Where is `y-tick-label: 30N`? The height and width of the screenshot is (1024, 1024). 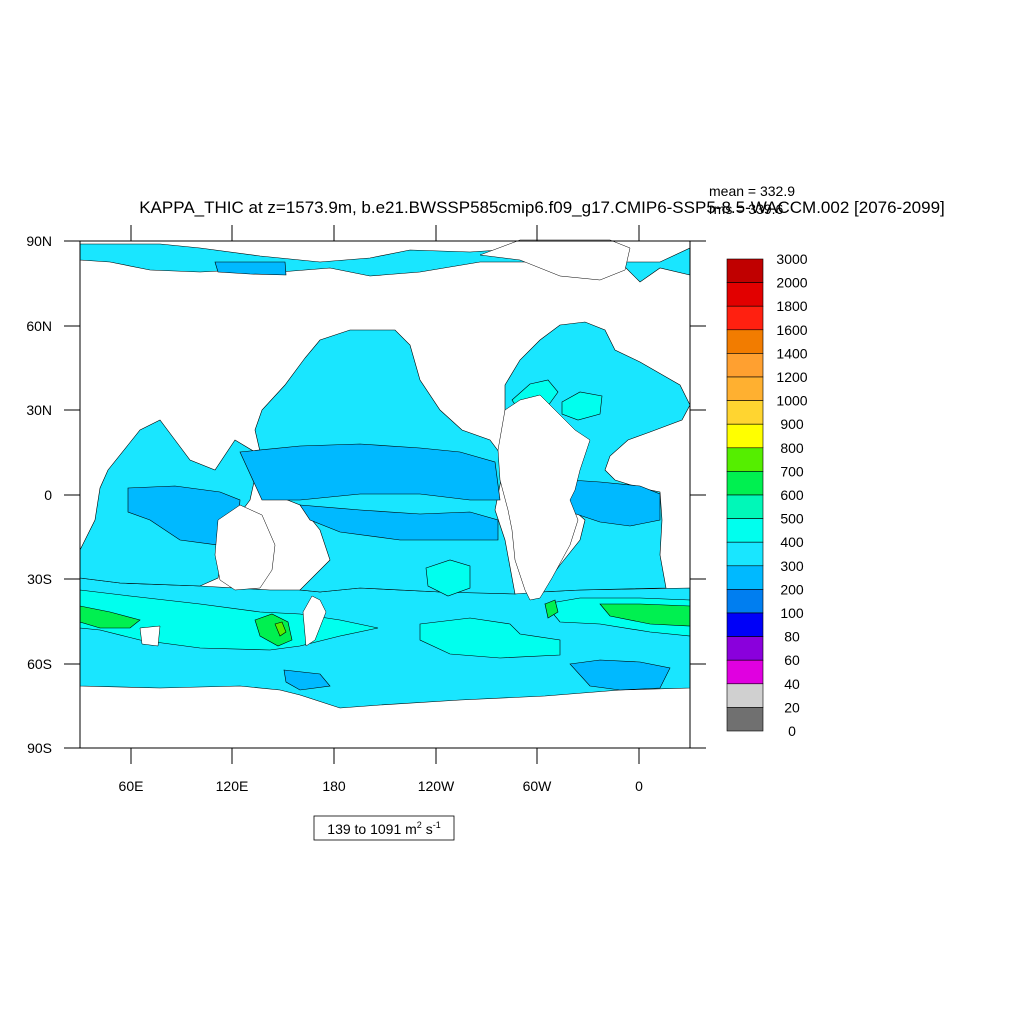 y-tick-label: 30N is located at coordinates (39, 410).